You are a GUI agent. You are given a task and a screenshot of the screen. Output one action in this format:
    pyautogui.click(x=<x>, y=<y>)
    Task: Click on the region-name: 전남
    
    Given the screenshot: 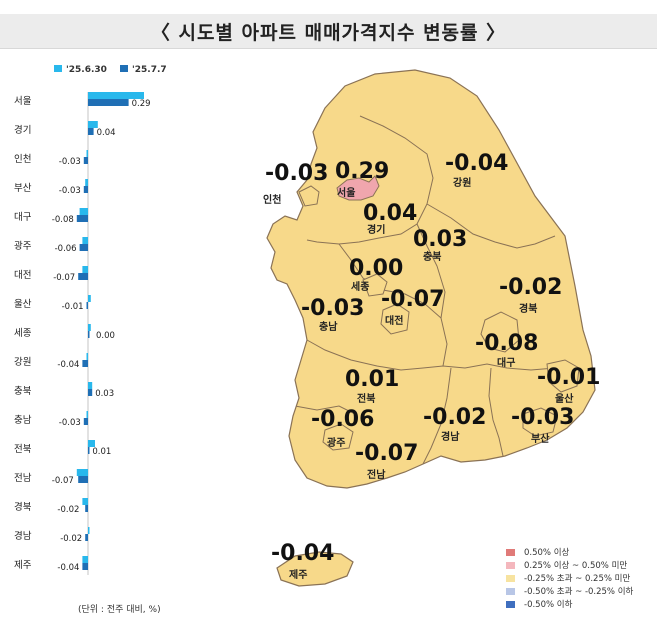 What is the action you would take?
    pyautogui.click(x=376, y=474)
    